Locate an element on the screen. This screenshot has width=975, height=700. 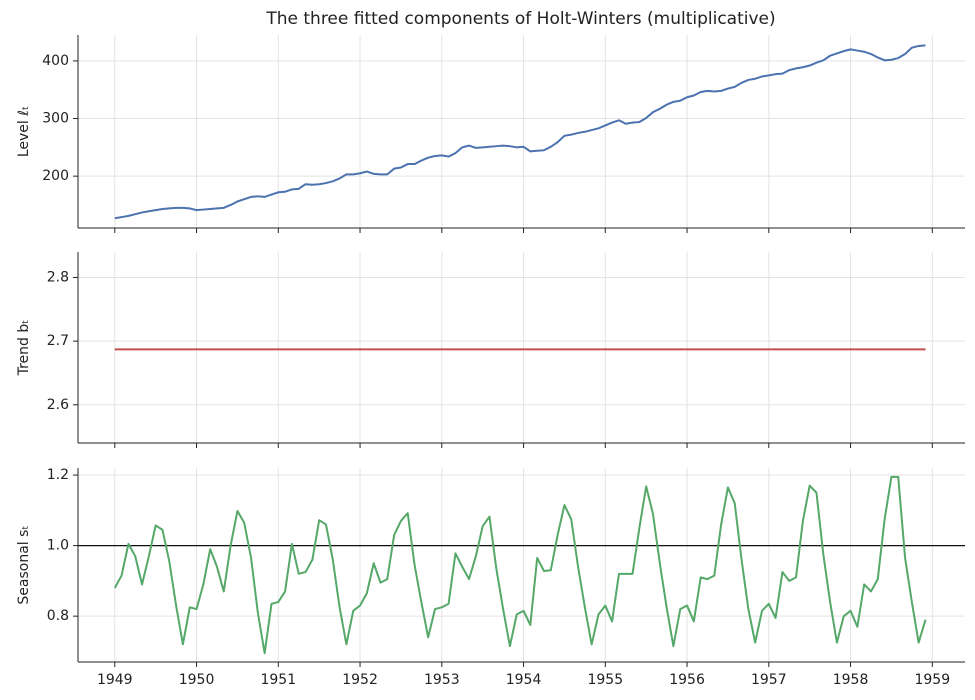
y-tick-label: 2.6 is located at coordinates (58, 405).